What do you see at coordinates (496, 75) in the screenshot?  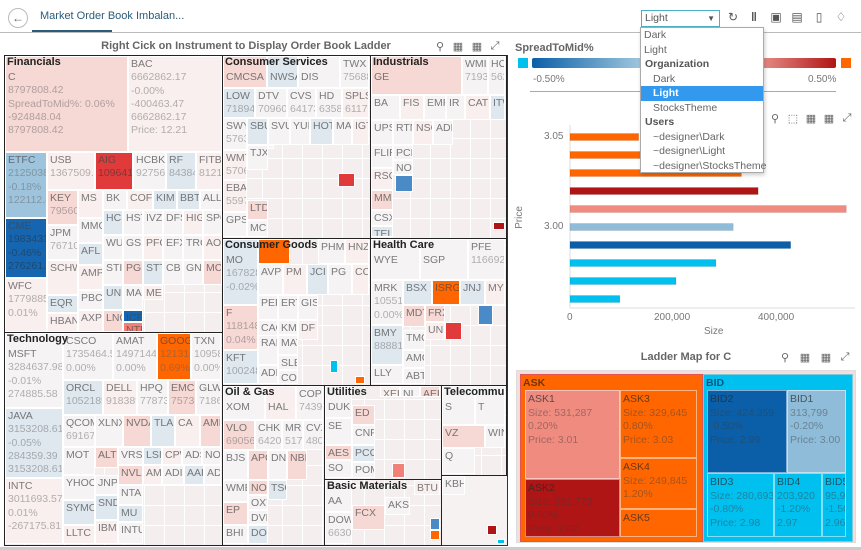 I see `treemap-cell: HON562` at bounding box center [496, 75].